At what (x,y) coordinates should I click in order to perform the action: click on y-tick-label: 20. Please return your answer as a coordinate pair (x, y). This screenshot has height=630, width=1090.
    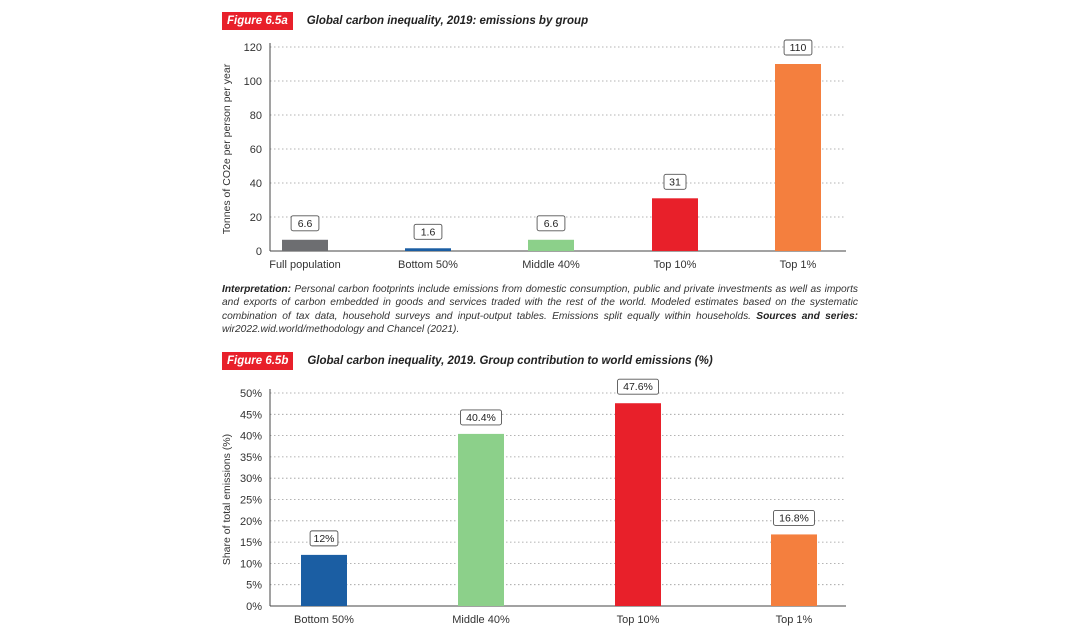
    Looking at the image, I should click on (256, 218).